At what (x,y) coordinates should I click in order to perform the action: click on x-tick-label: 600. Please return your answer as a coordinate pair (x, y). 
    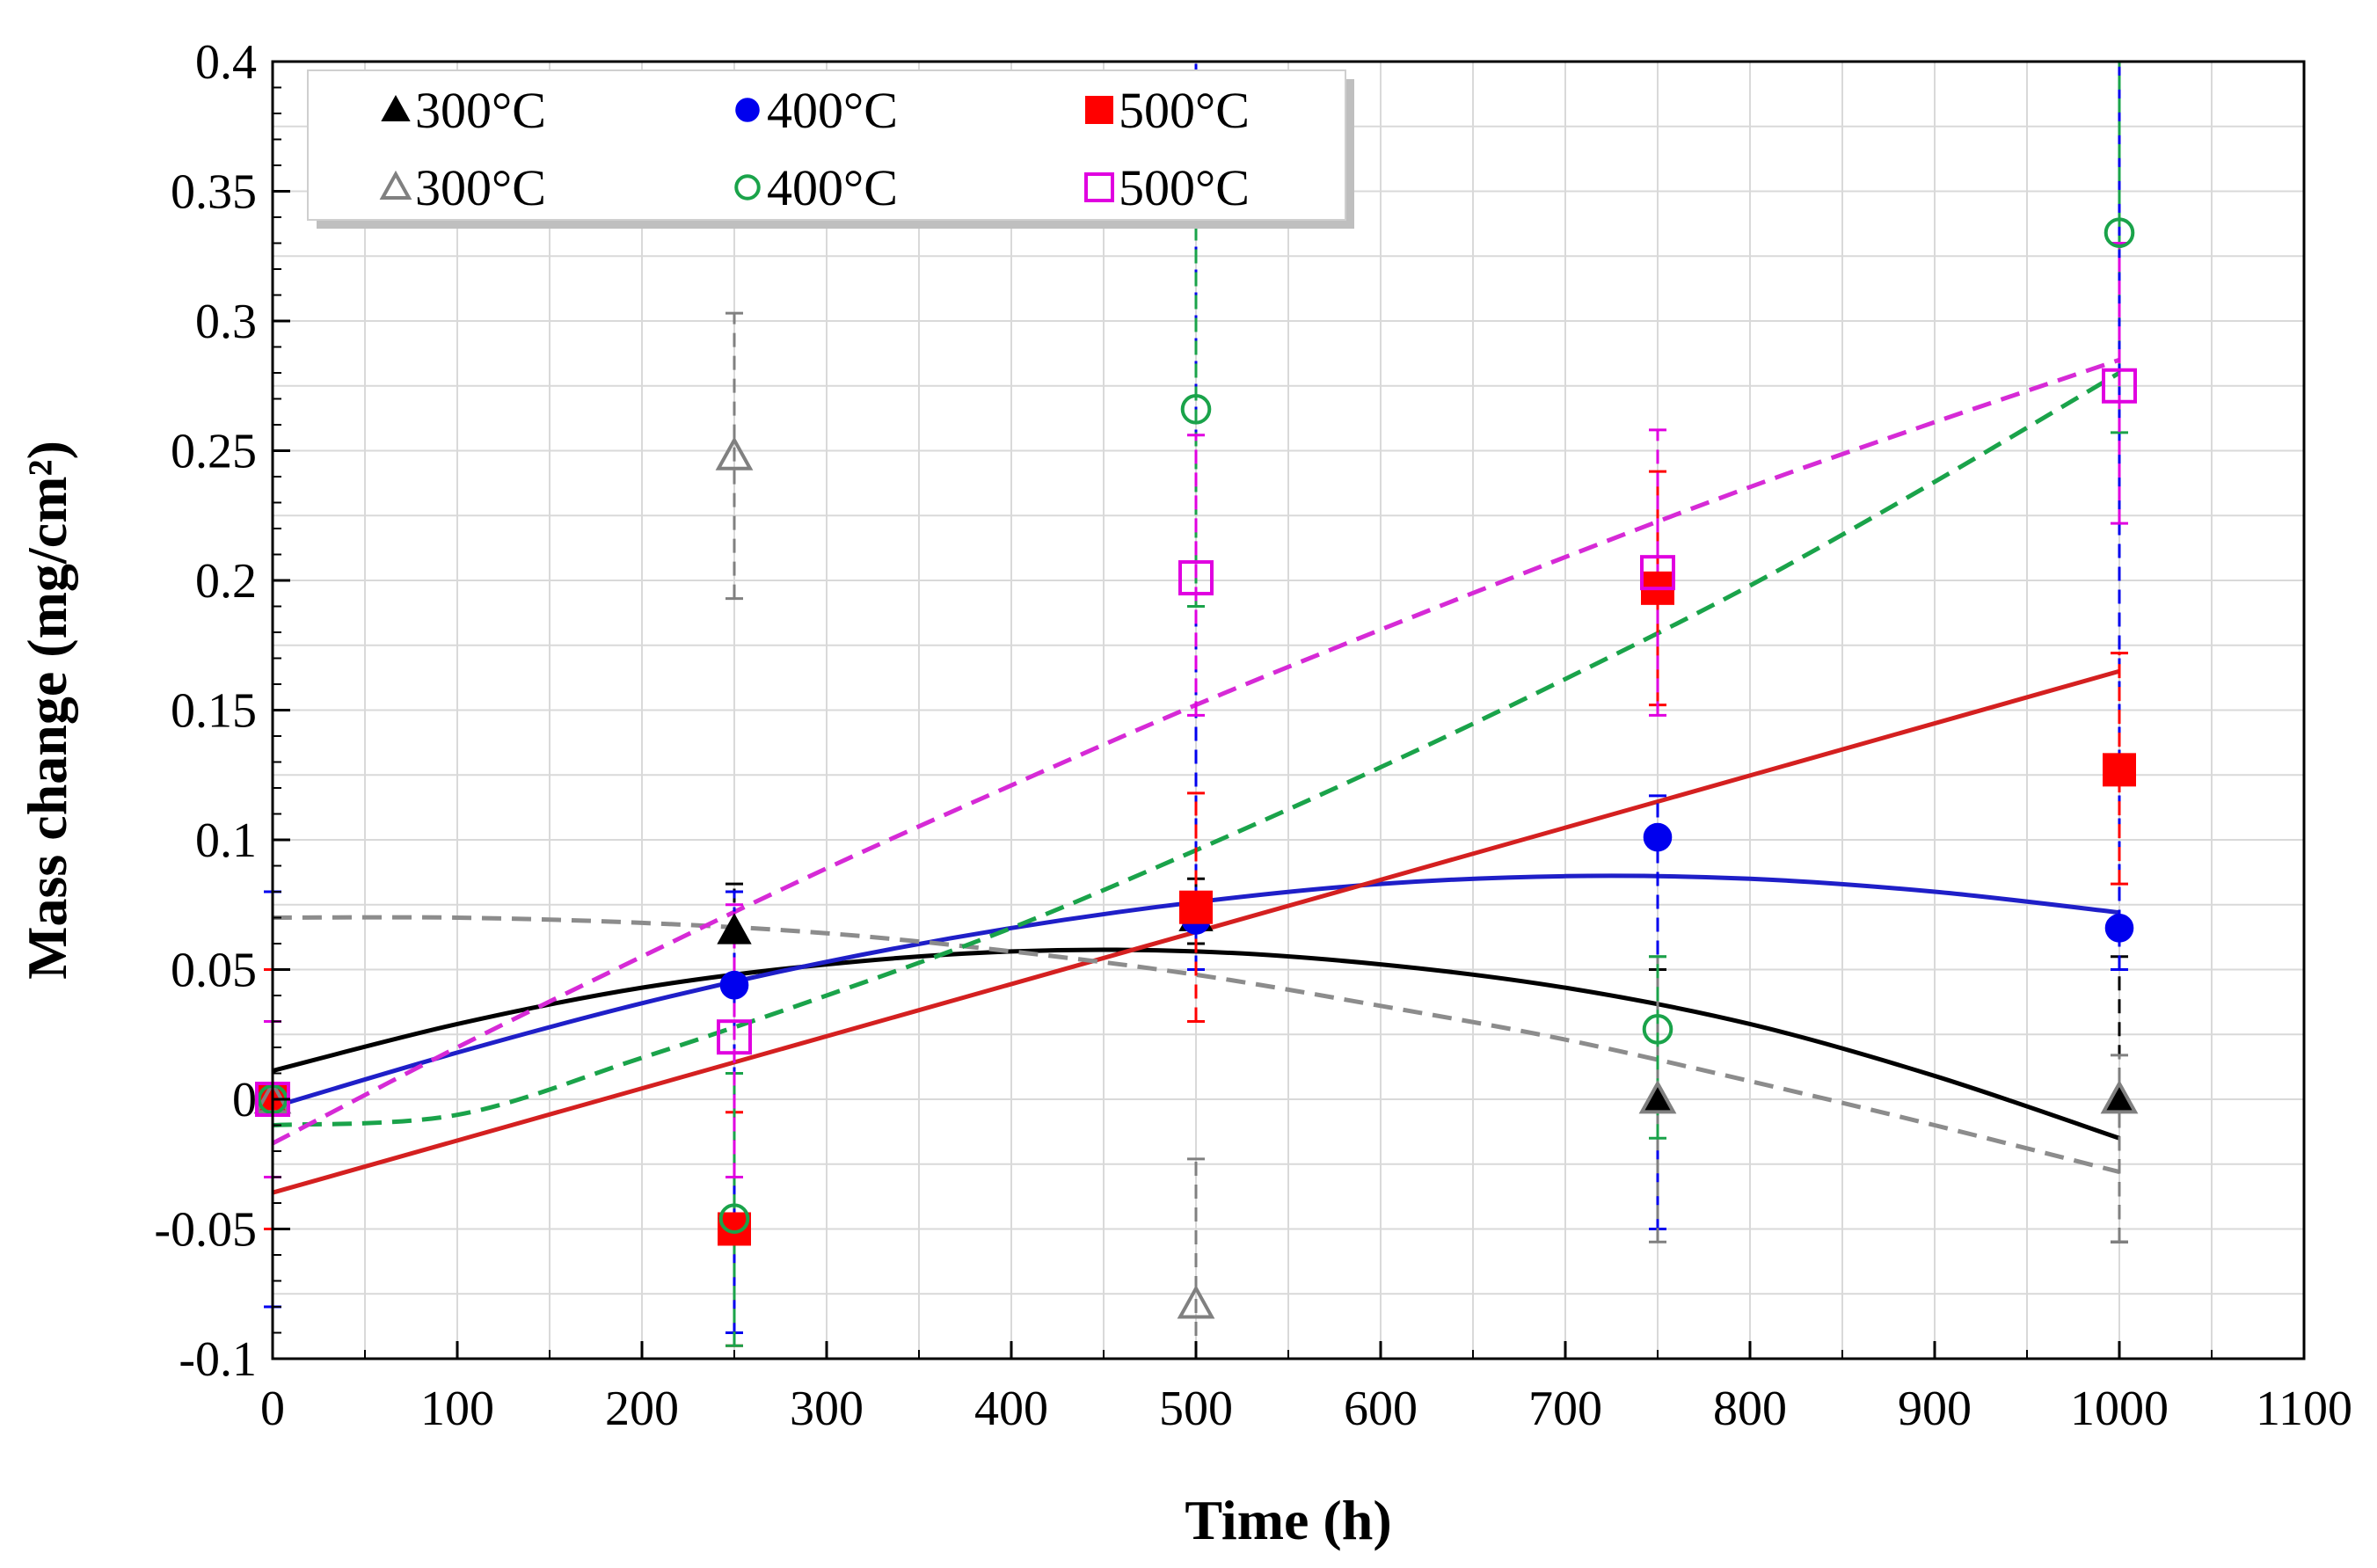
    Looking at the image, I should click on (1381, 1409).